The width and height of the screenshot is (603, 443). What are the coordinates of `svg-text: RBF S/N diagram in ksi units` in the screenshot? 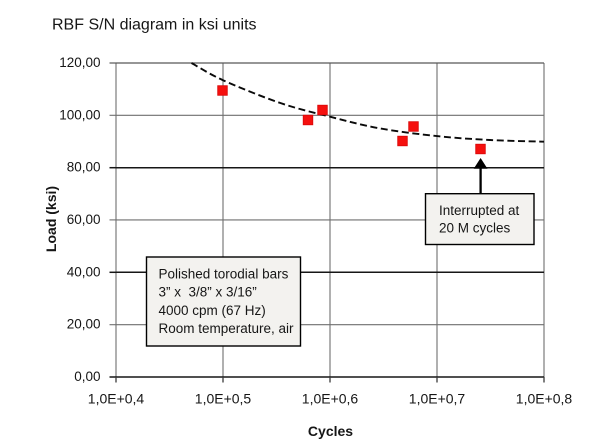 It's located at (154, 25).